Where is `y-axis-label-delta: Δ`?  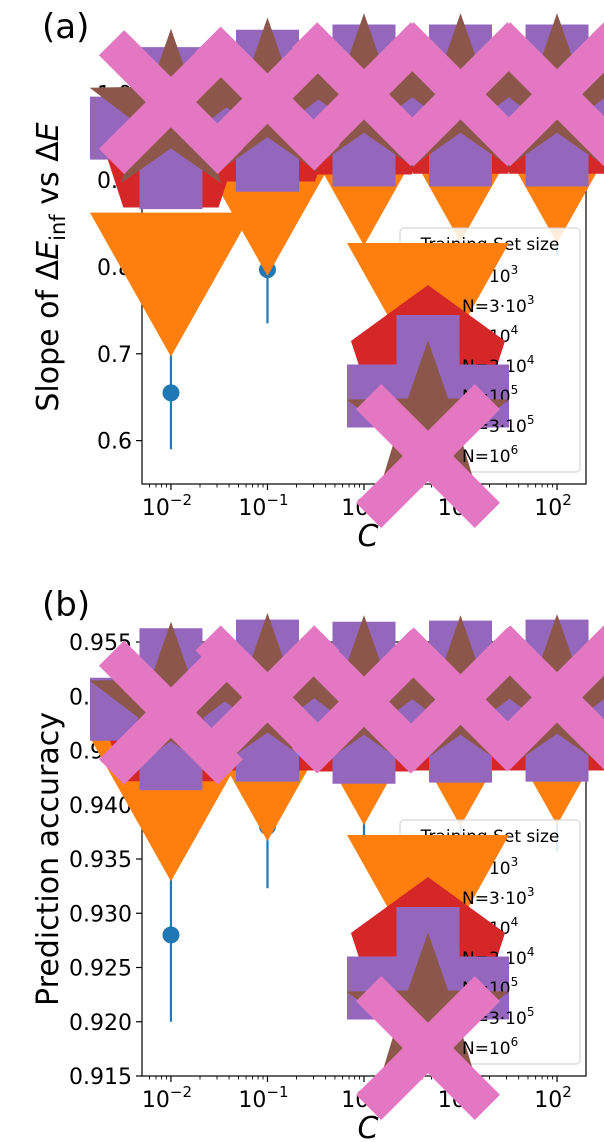 y-axis-label-delta: Δ is located at coordinates (48, 269).